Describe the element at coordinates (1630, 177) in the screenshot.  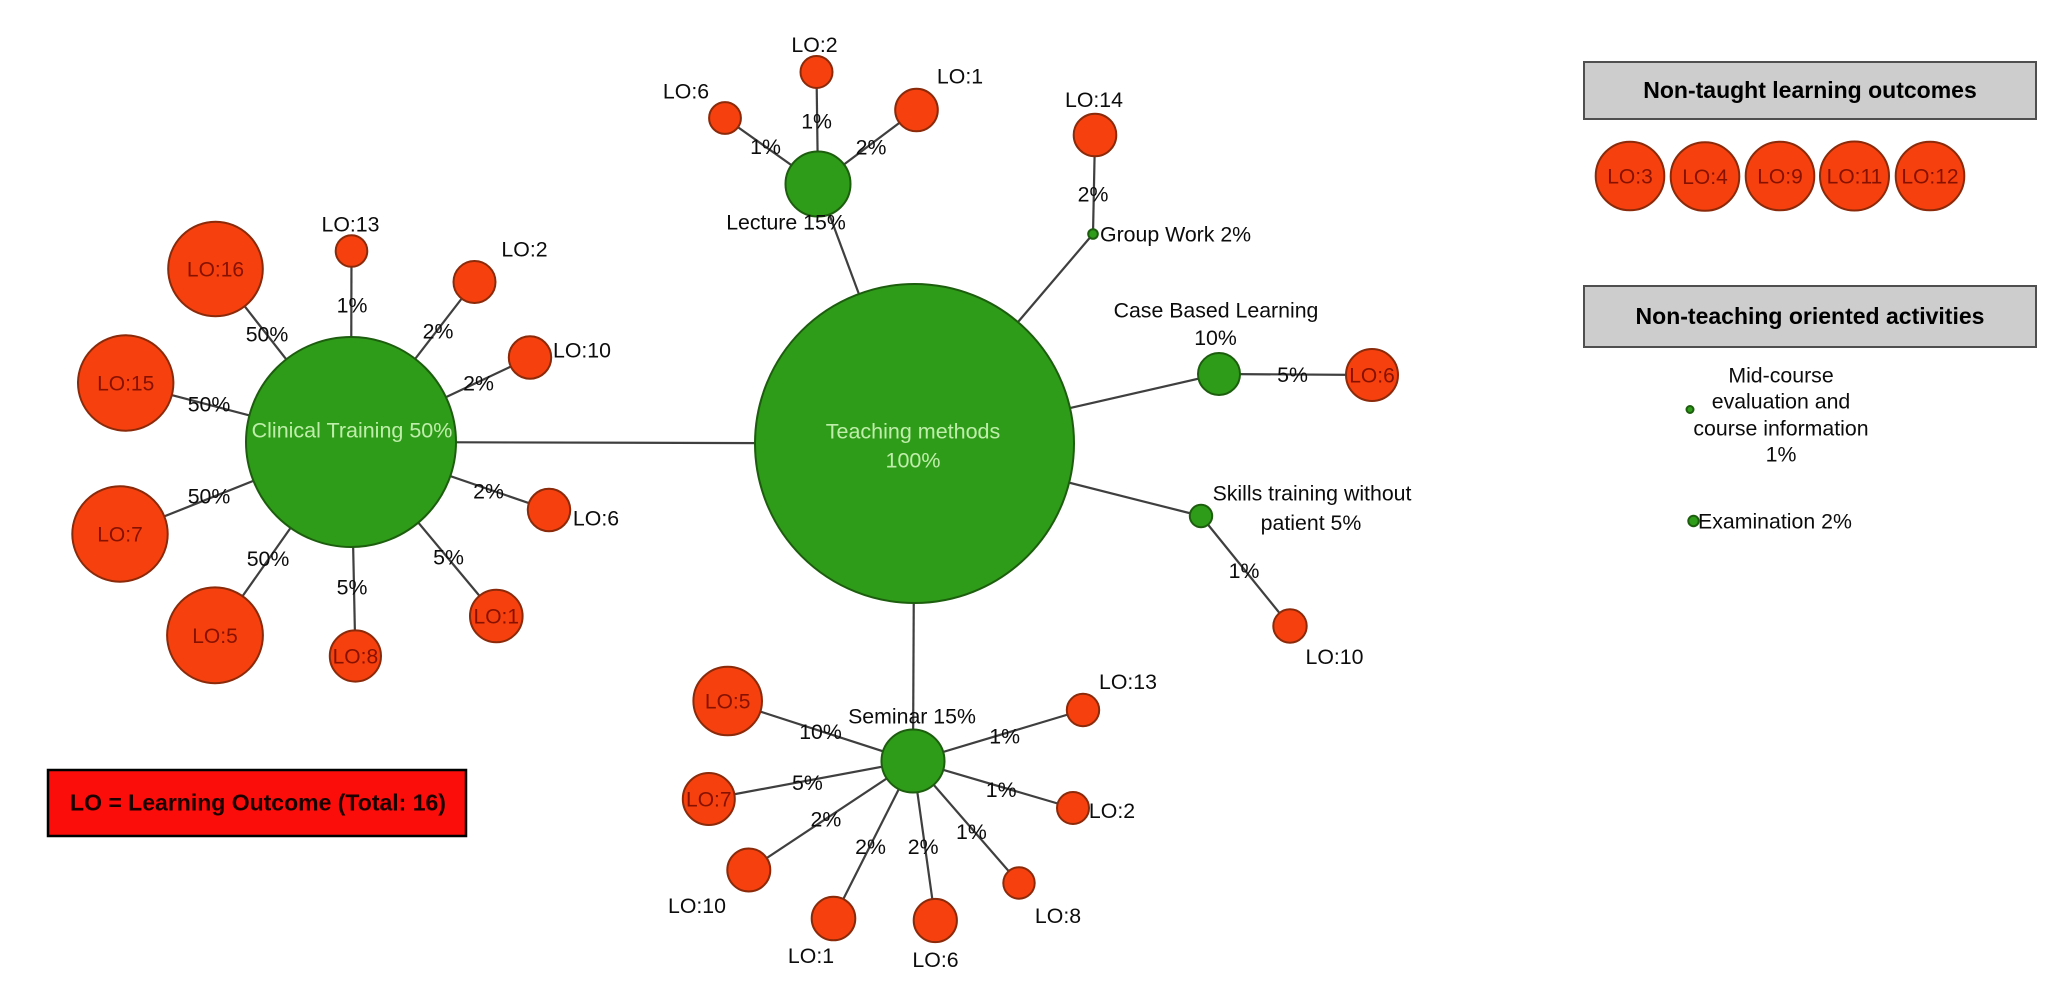
I see `svg-text: LO:3` at that location.